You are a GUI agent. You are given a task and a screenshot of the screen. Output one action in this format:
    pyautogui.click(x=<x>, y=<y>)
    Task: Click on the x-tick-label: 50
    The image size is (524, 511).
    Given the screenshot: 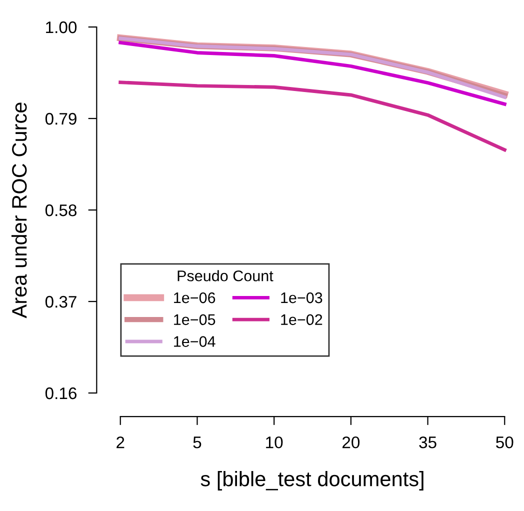 What is the action you would take?
    pyautogui.click(x=505, y=442)
    